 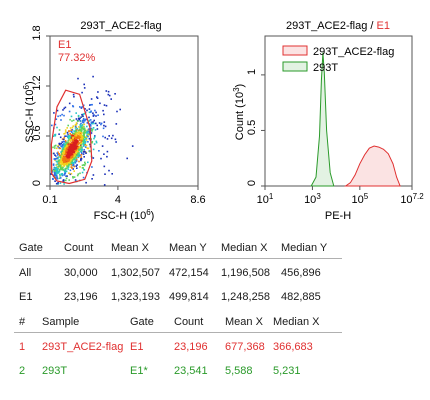 I want to click on table1-cell: 1,248,258, so click(x=245, y=297).